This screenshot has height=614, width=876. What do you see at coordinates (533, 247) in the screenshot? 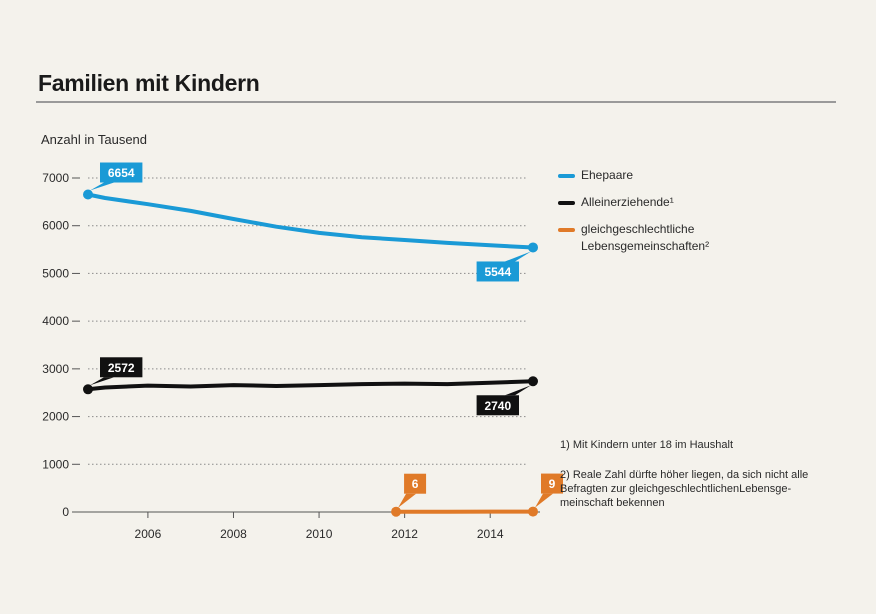
I see `series-end-point-ehepaare` at bounding box center [533, 247].